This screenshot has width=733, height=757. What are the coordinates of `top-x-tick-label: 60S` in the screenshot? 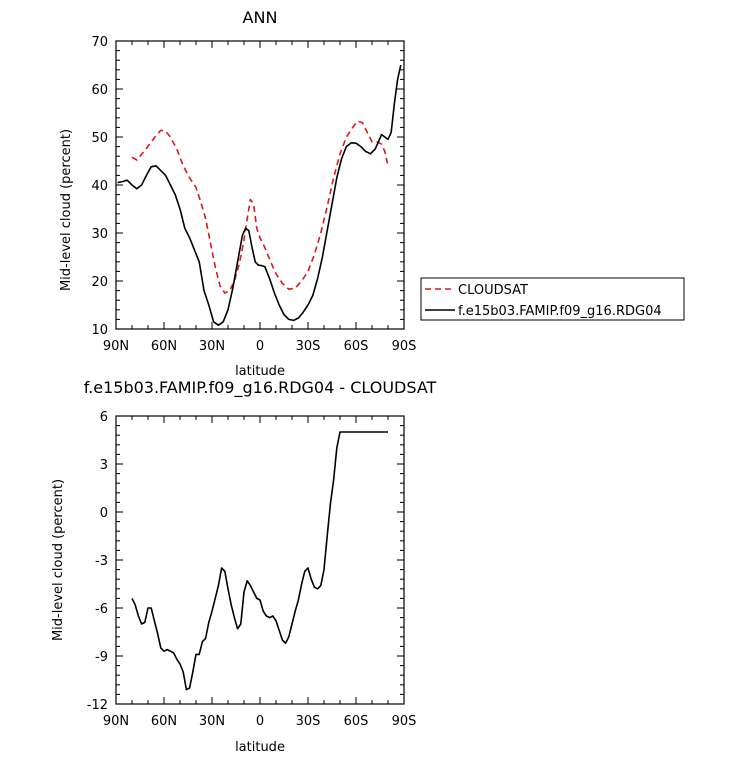 It's located at (356, 346).